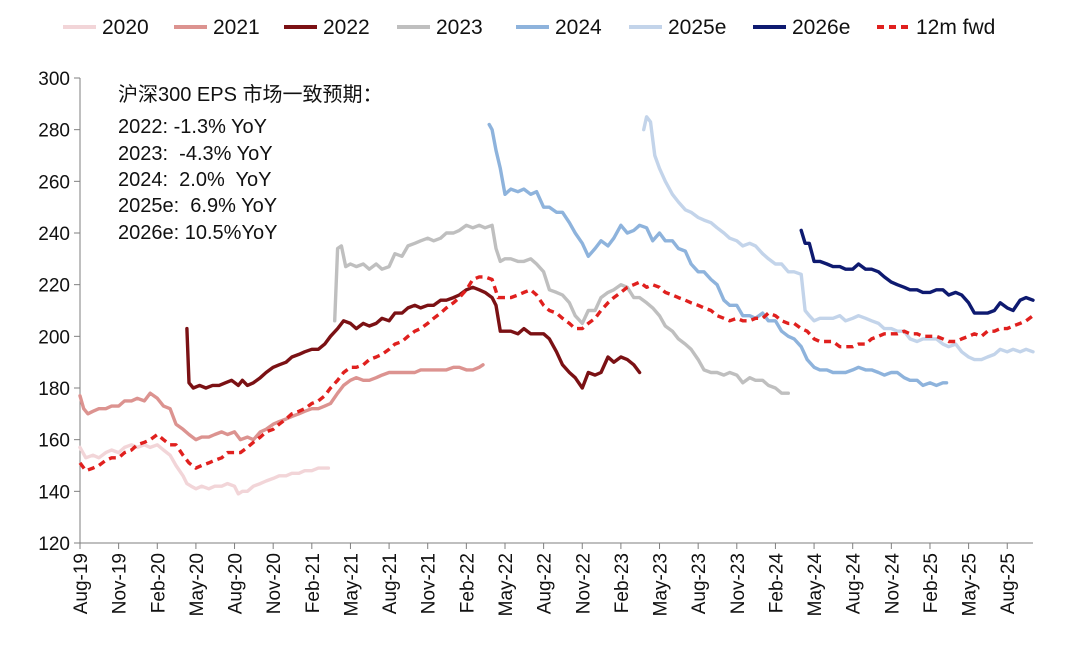  Describe the element at coordinates (158, 583) in the screenshot. I see `x-tick-label: Feb-20` at that location.